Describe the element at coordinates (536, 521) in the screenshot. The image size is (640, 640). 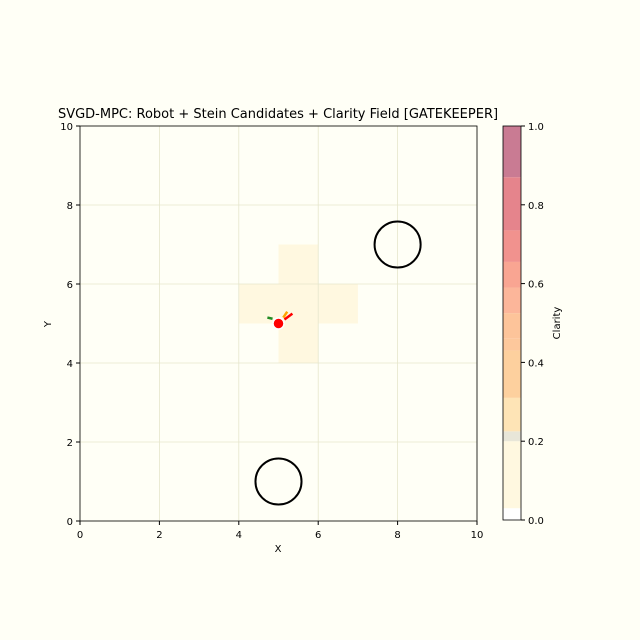
I see `colorbar-tick-label: 0.0` at that location.